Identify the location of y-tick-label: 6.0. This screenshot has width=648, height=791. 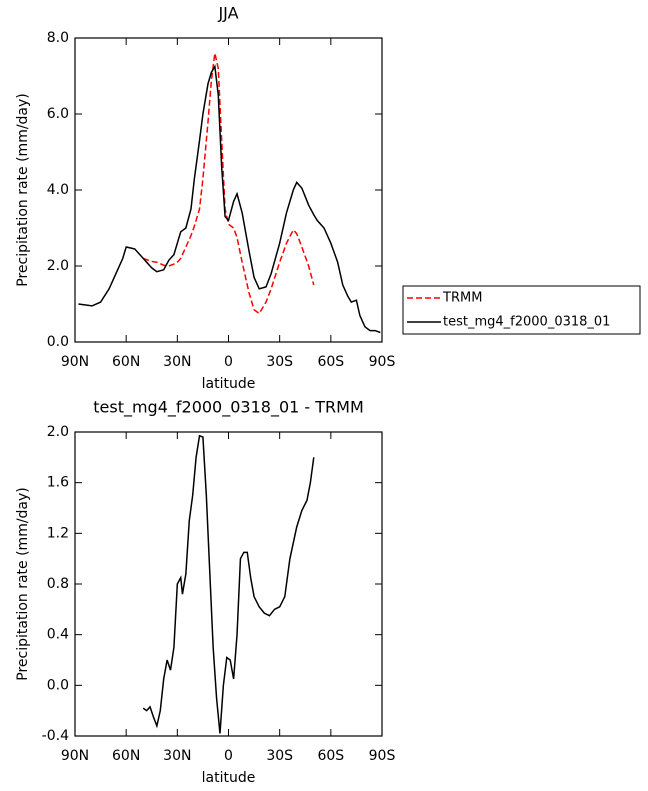
(58, 114).